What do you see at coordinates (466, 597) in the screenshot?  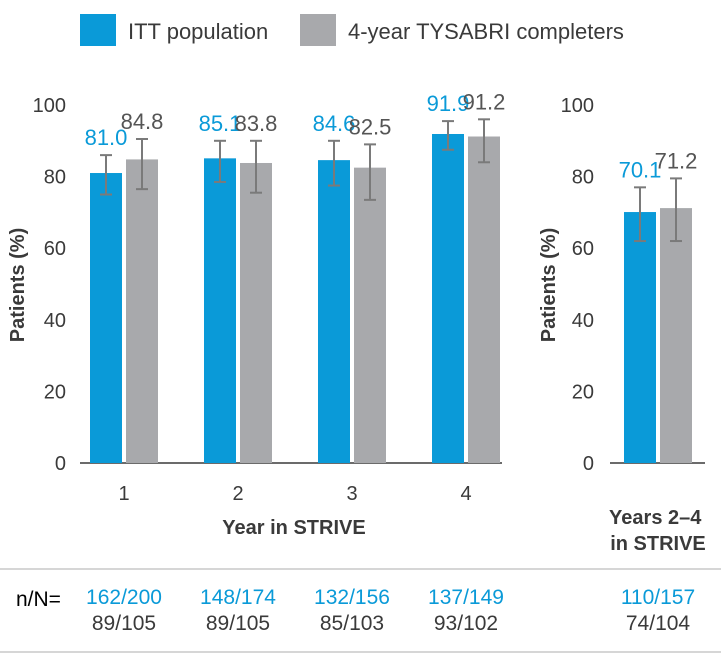 I see `left-nN-itt-4: 137/149` at bounding box center [466, 597].